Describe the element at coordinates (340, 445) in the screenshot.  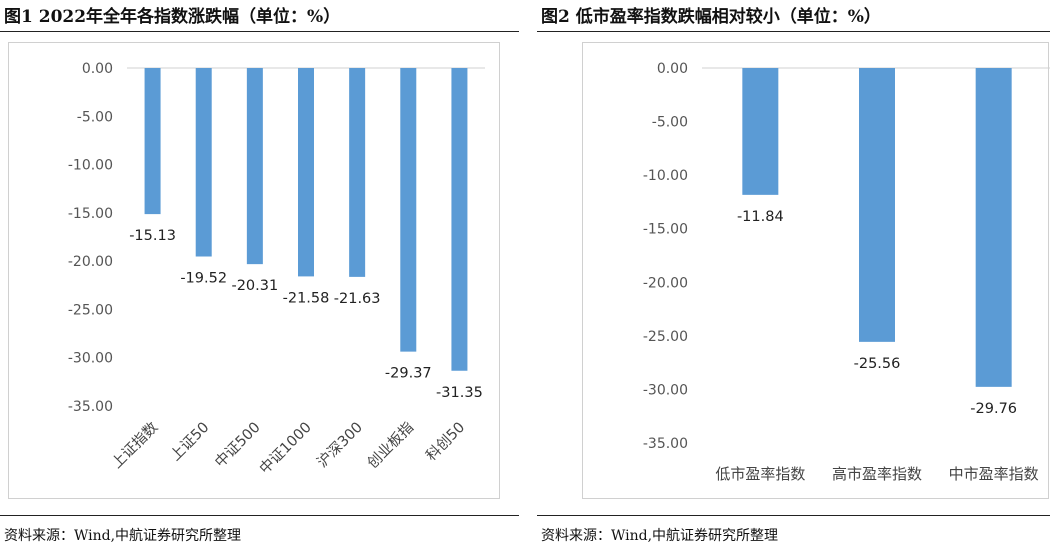
I see `x-category-label: 沪深300` at that location.